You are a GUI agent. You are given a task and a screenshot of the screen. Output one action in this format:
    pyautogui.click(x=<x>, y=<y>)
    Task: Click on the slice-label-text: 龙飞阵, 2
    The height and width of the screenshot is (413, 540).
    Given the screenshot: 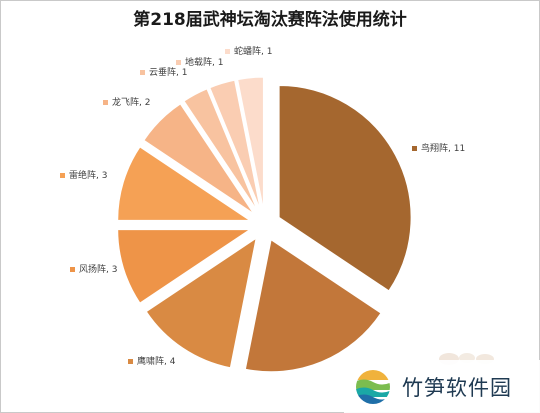 What is the action you would take?
    pyautogui.click(x=131, y=103)
    